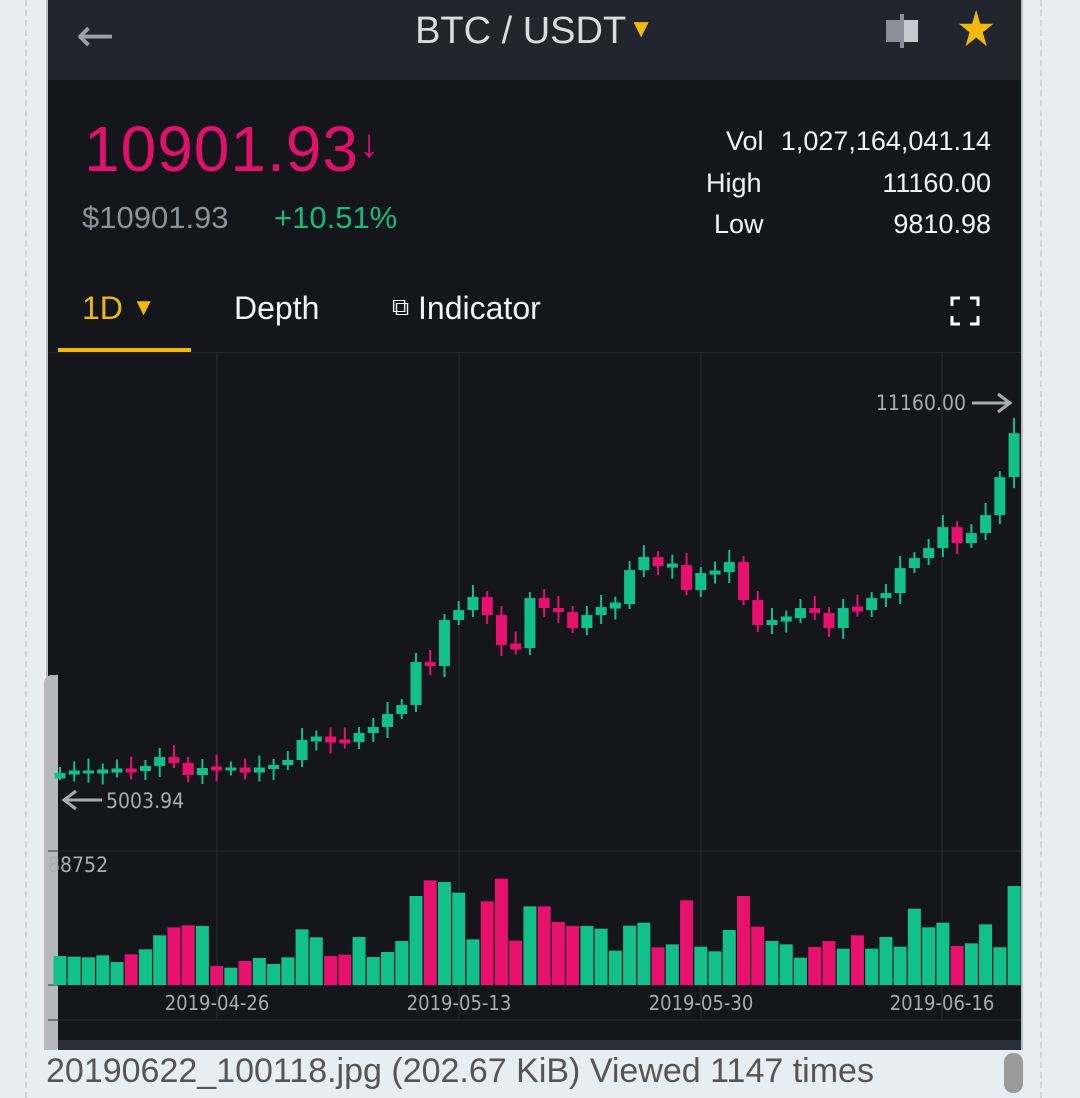 This screenshot has height=1098, width=1080. Describe the element at coordinates (902, 31) in the screenshot. I see `compare-icon` at that location.